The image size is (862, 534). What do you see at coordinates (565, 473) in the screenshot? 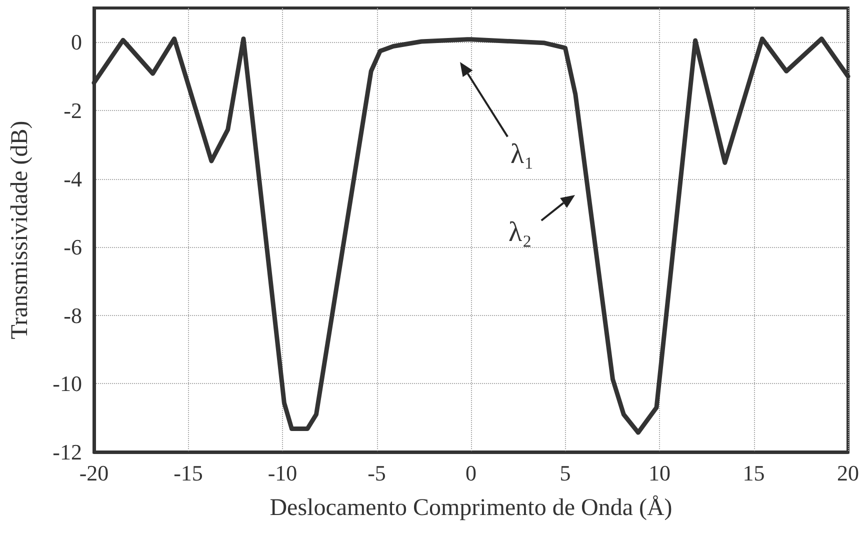
I see `x-tick-label: 5` at bounding box center [565, 473].